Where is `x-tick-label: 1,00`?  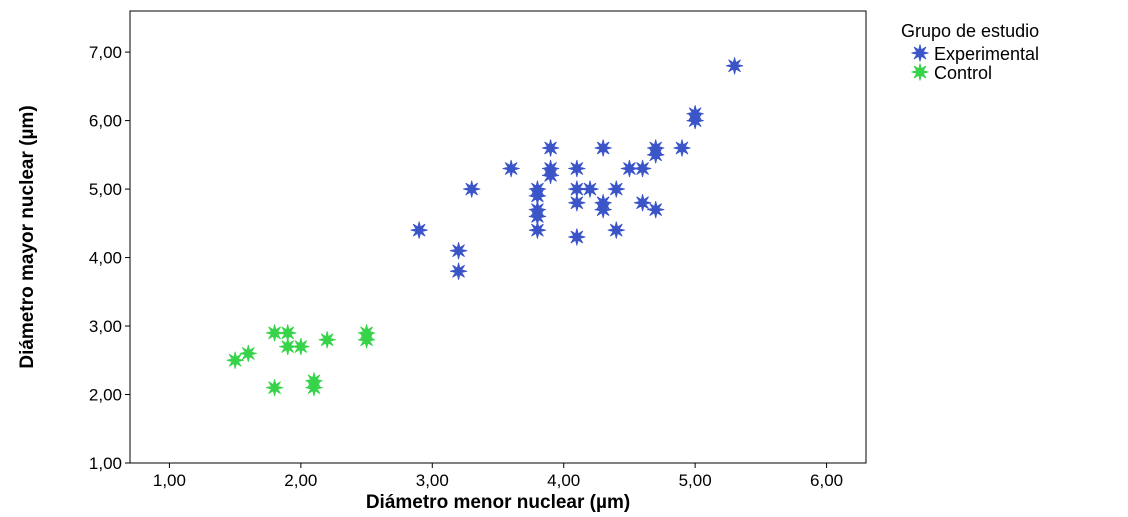 x-tick-label: 1,00 is located at coordinates (169, 480).